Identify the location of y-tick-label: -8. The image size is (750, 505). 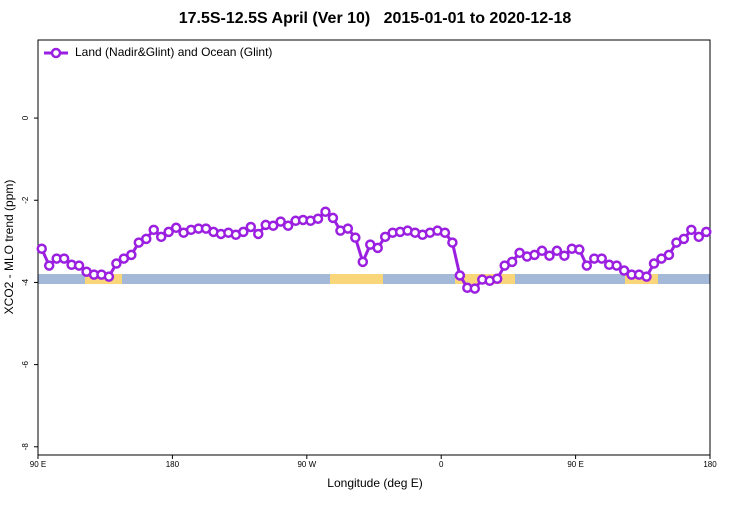
(25, 447).